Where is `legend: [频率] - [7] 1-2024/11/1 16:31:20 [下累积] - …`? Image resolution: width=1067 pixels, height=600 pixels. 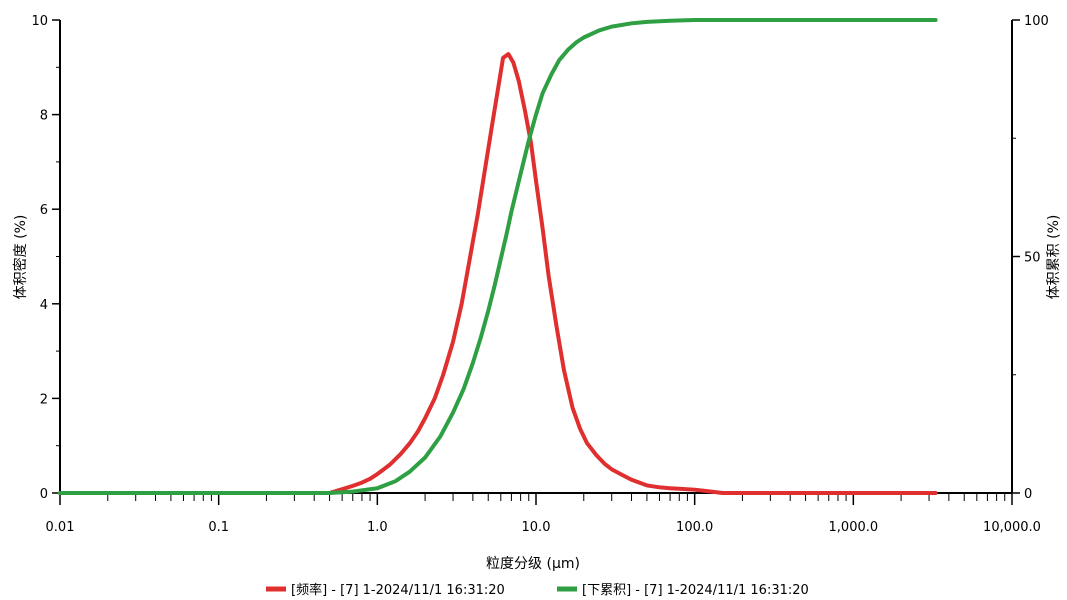 legend: [频率] - [7] 1-2024/11/1 16:31:20 [下累积] - … is located at coordinates (537, 590).